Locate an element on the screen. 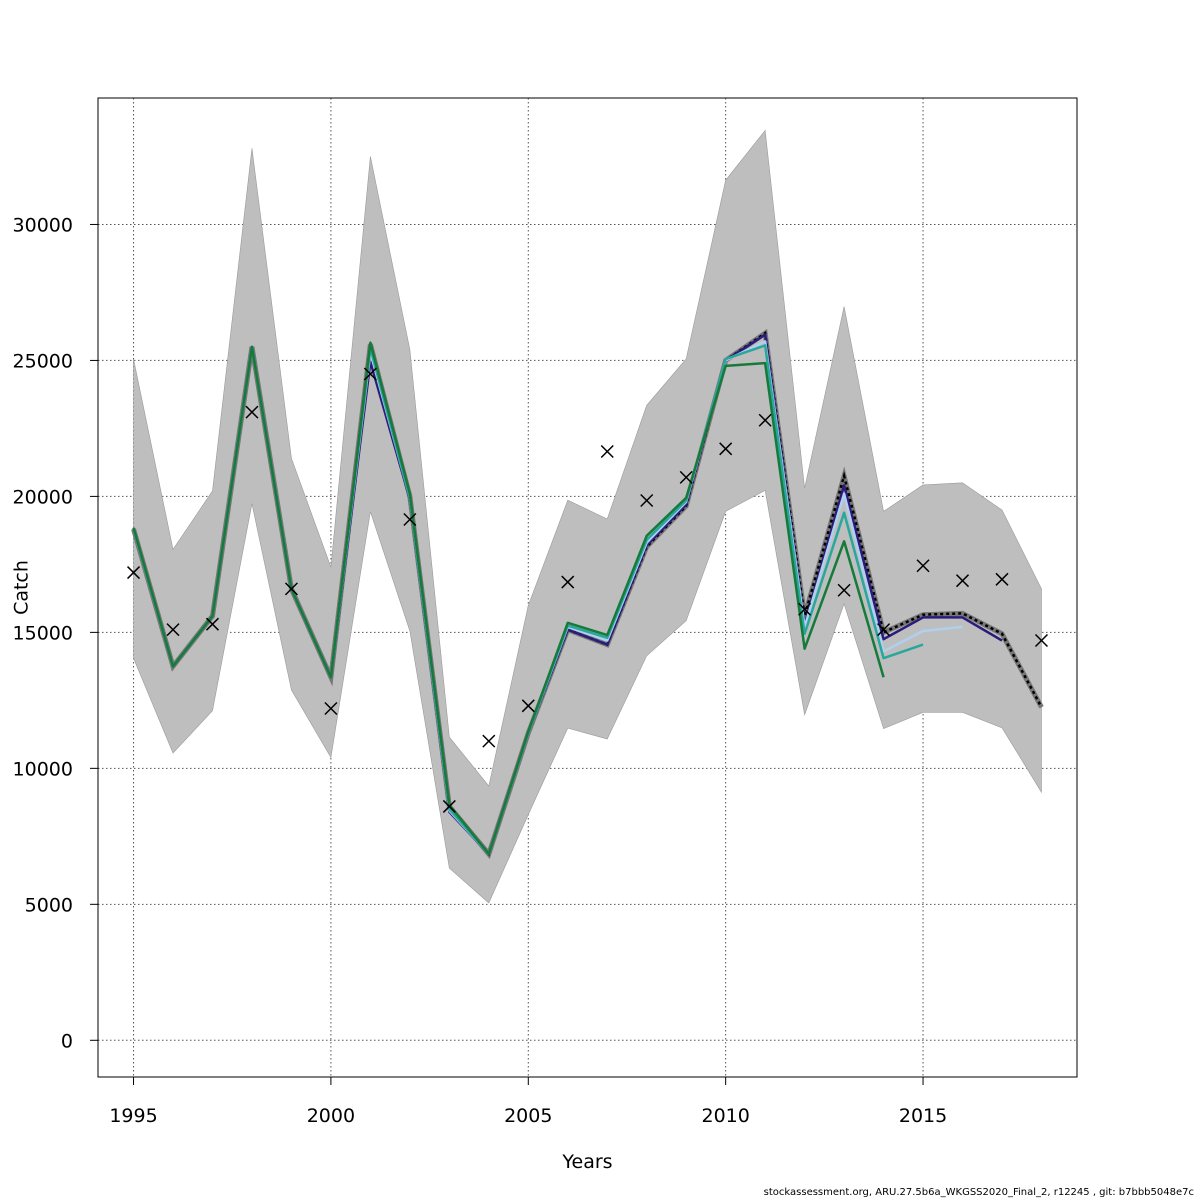  x-tick-label: 2000 is located at coordinates (331, 1116).